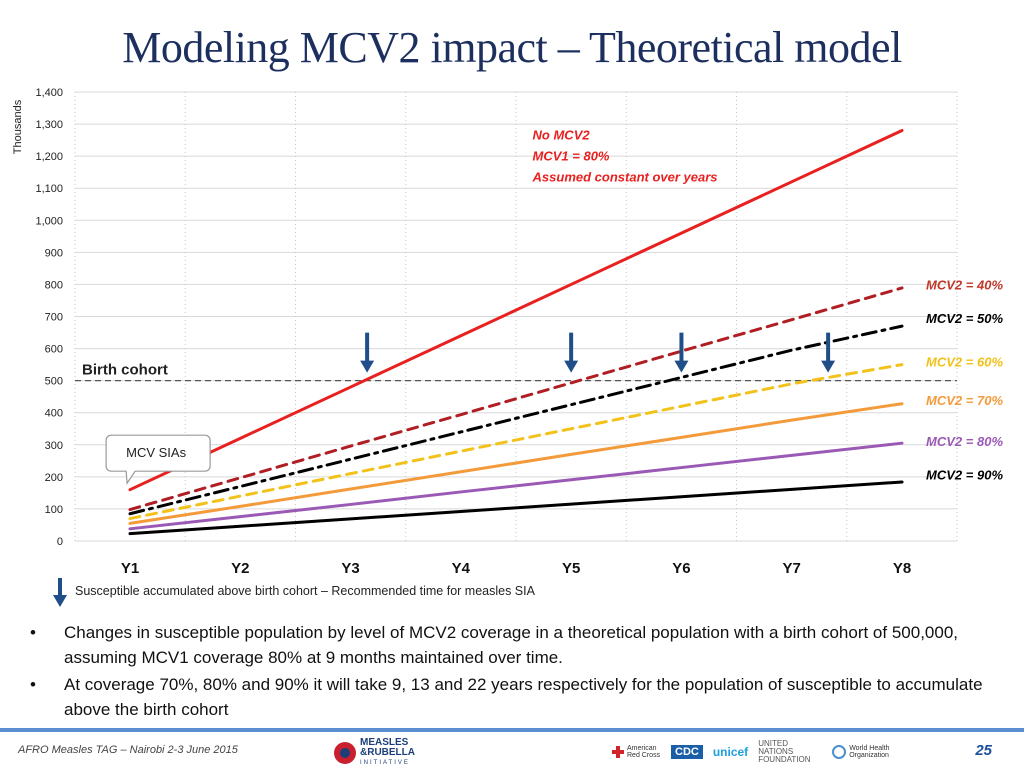 The width and height of the screenshot is (1024, 768). What do you see at coordinates (636, 752) in the screenshot?
I see `red-cross-logo: American Red Cross` at bounding box center [636, 752].